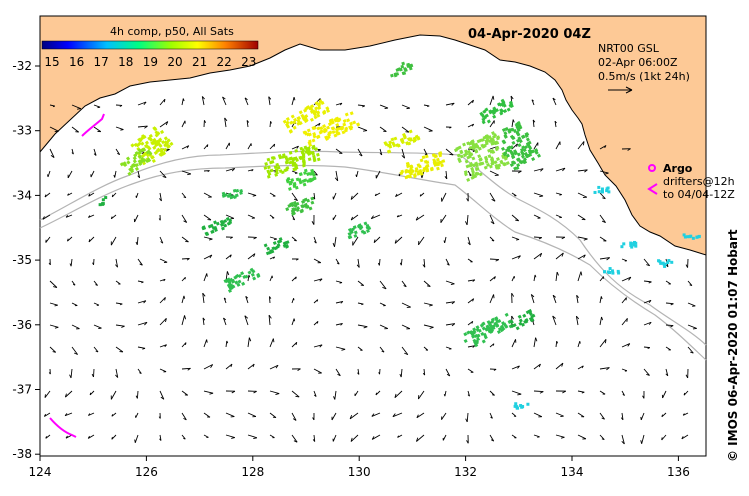  Describe the element at coordinates (22, 390) in the screenshot. I see `lat-tick-label: -37` at that location.